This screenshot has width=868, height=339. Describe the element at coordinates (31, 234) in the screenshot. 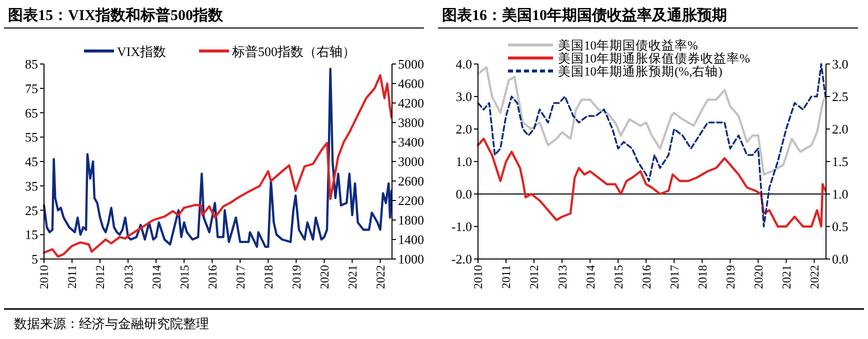

I see `y-tick-label: 15` at that location.